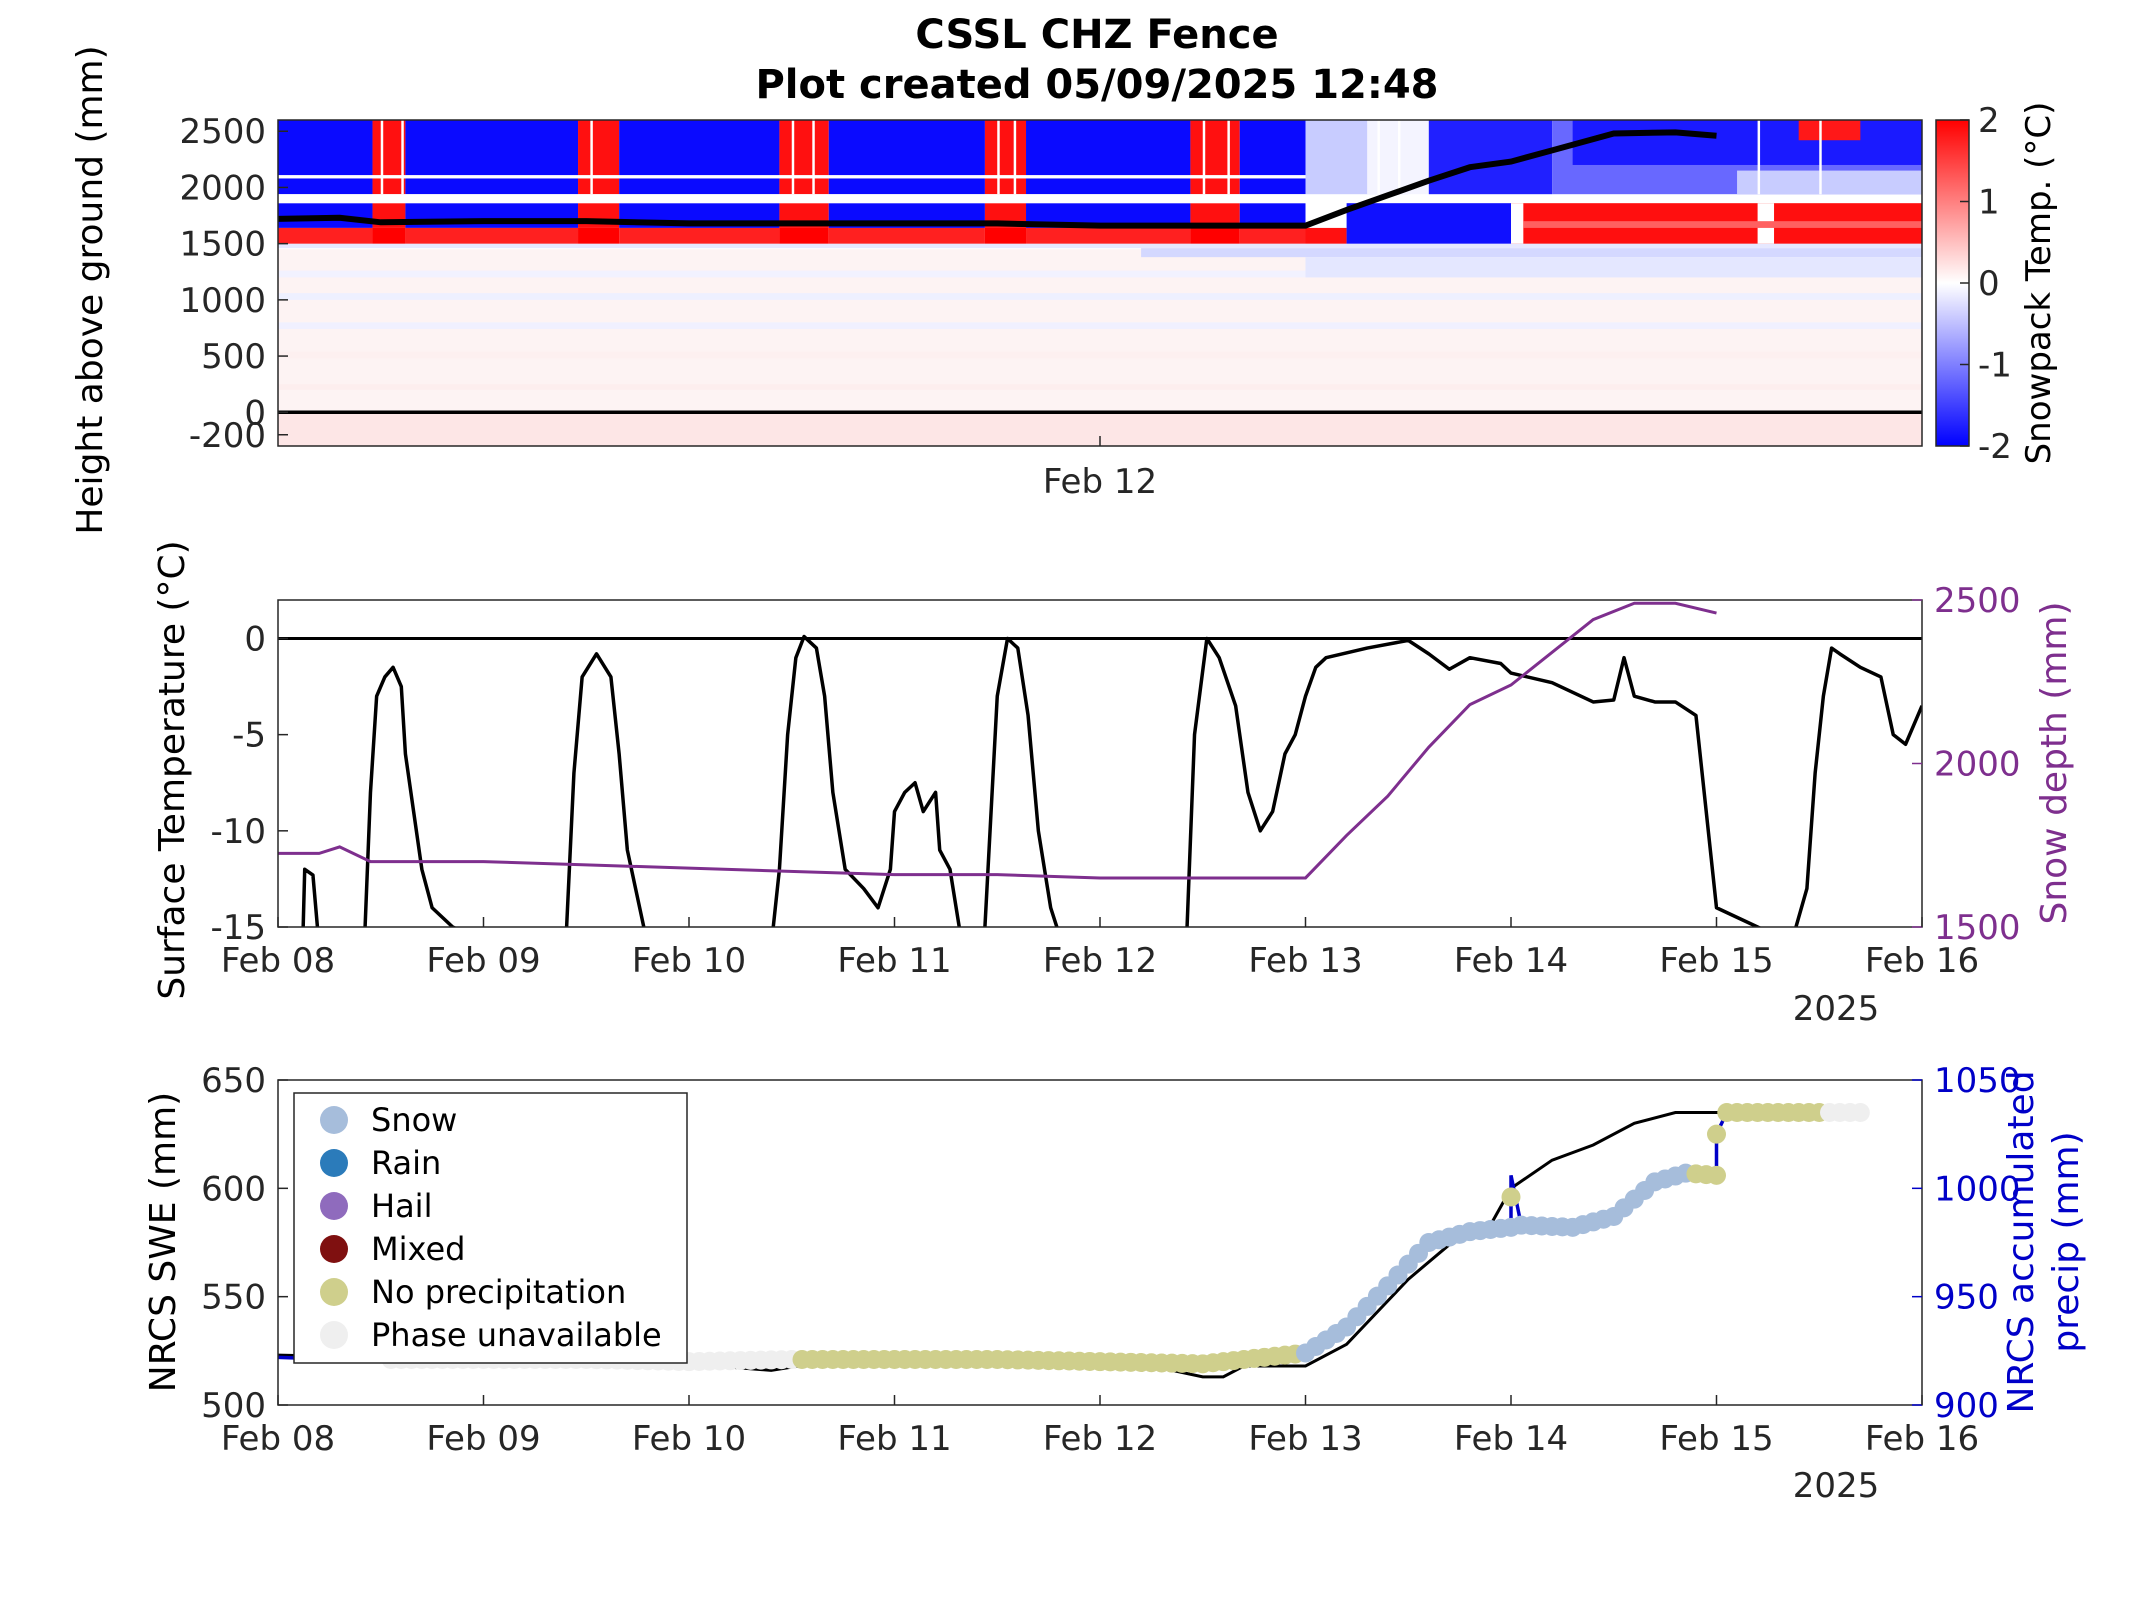  I want to click on legend-label: Hail, so click(401, 1206).